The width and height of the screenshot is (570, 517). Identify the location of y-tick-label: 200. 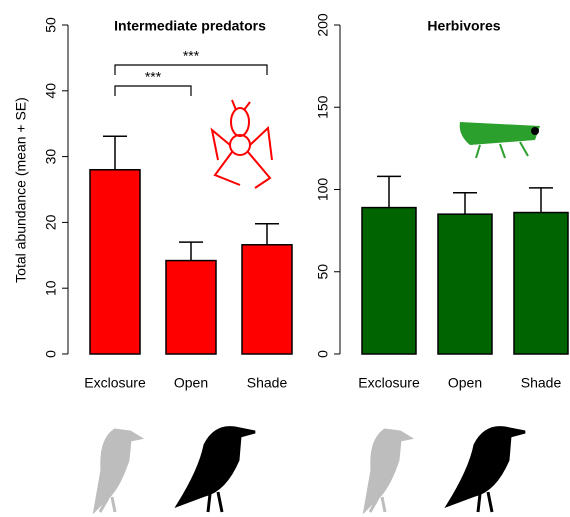
(323, 25).